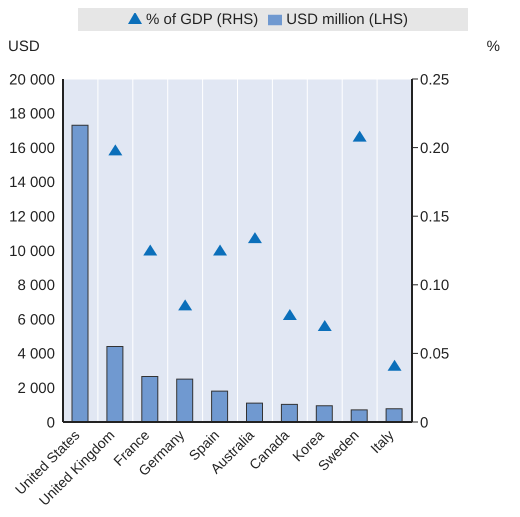  Describe the element at coordinates (493, 46) in the screenshot. I see `y2-axis-title: %` at that location.